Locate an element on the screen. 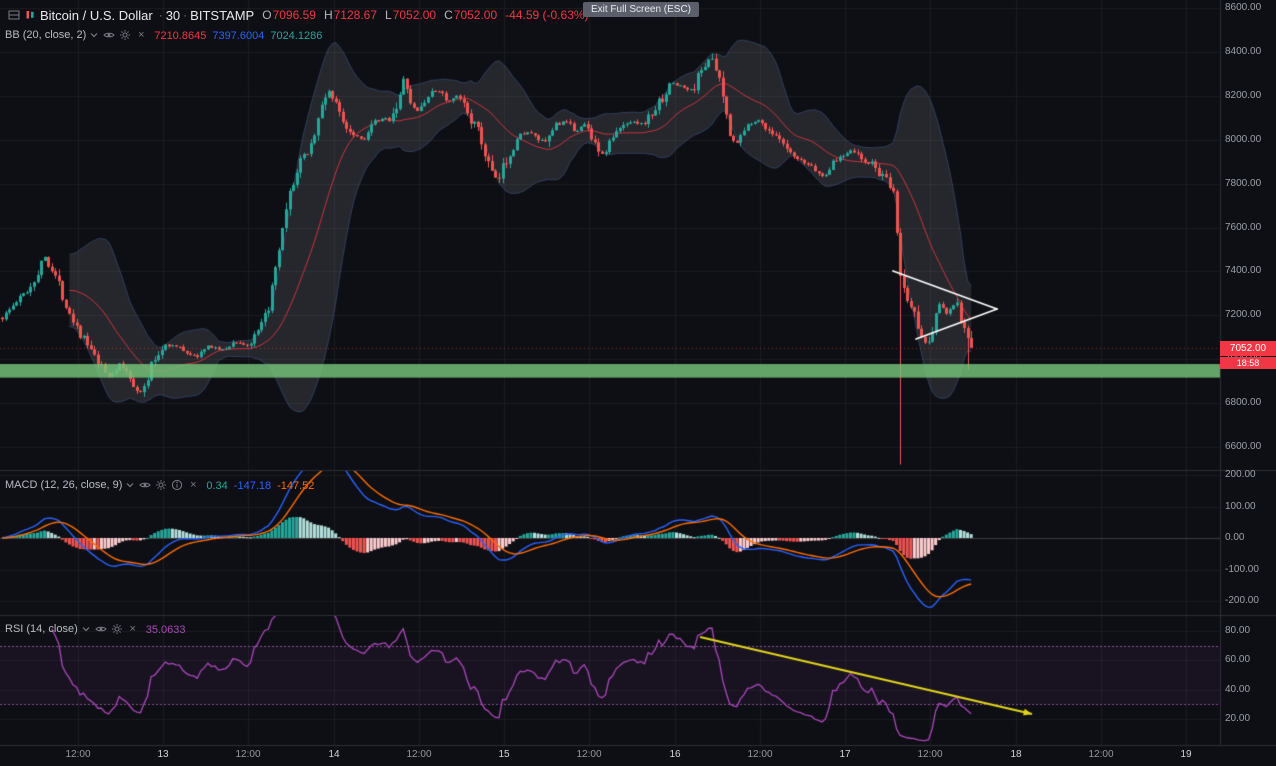 The height and width of the screenshot is (766, 1276). macd-axis-label: 100.00 is located at coordinates (1240, 506).